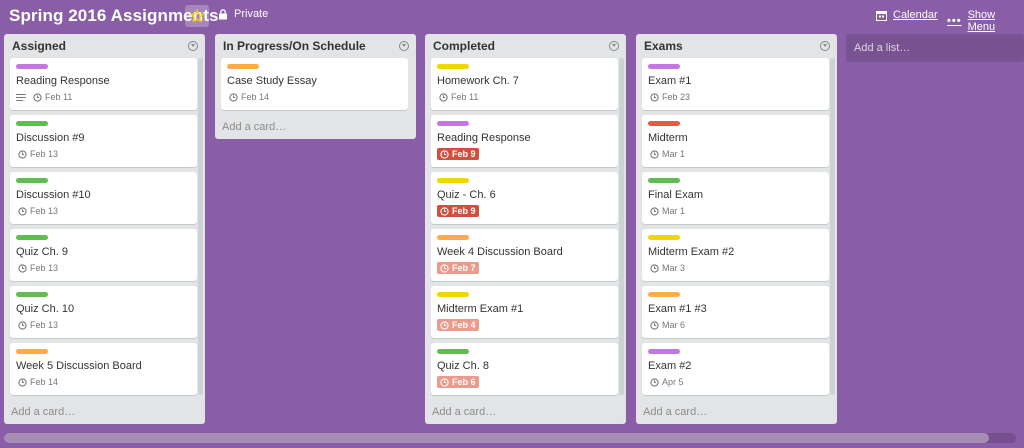  I want to click on card: Week 4 Discussion Board Feb 7, so click(524, 255).